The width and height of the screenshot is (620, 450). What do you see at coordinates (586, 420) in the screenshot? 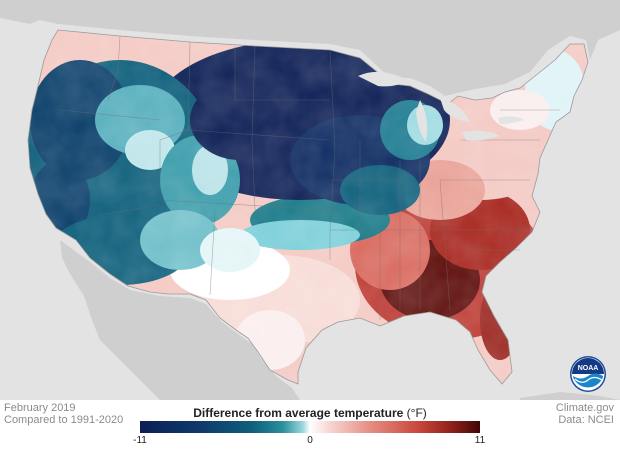
I see `data-source-label: Data: NCEI` at bounding box center [586, 420].